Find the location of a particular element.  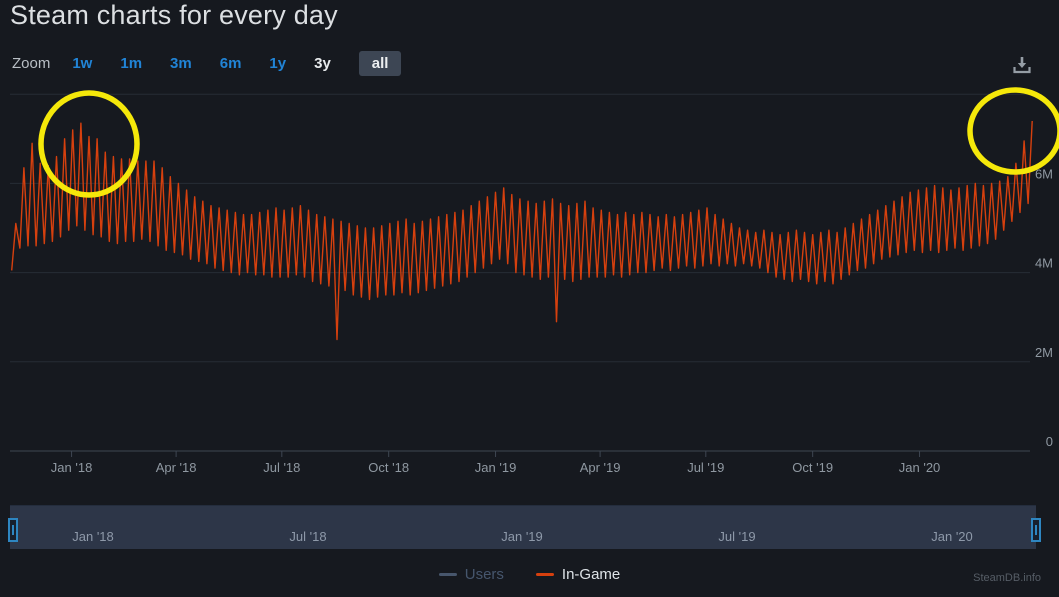

zoom-range-3y: 3y is located at coordinates (322, 63).